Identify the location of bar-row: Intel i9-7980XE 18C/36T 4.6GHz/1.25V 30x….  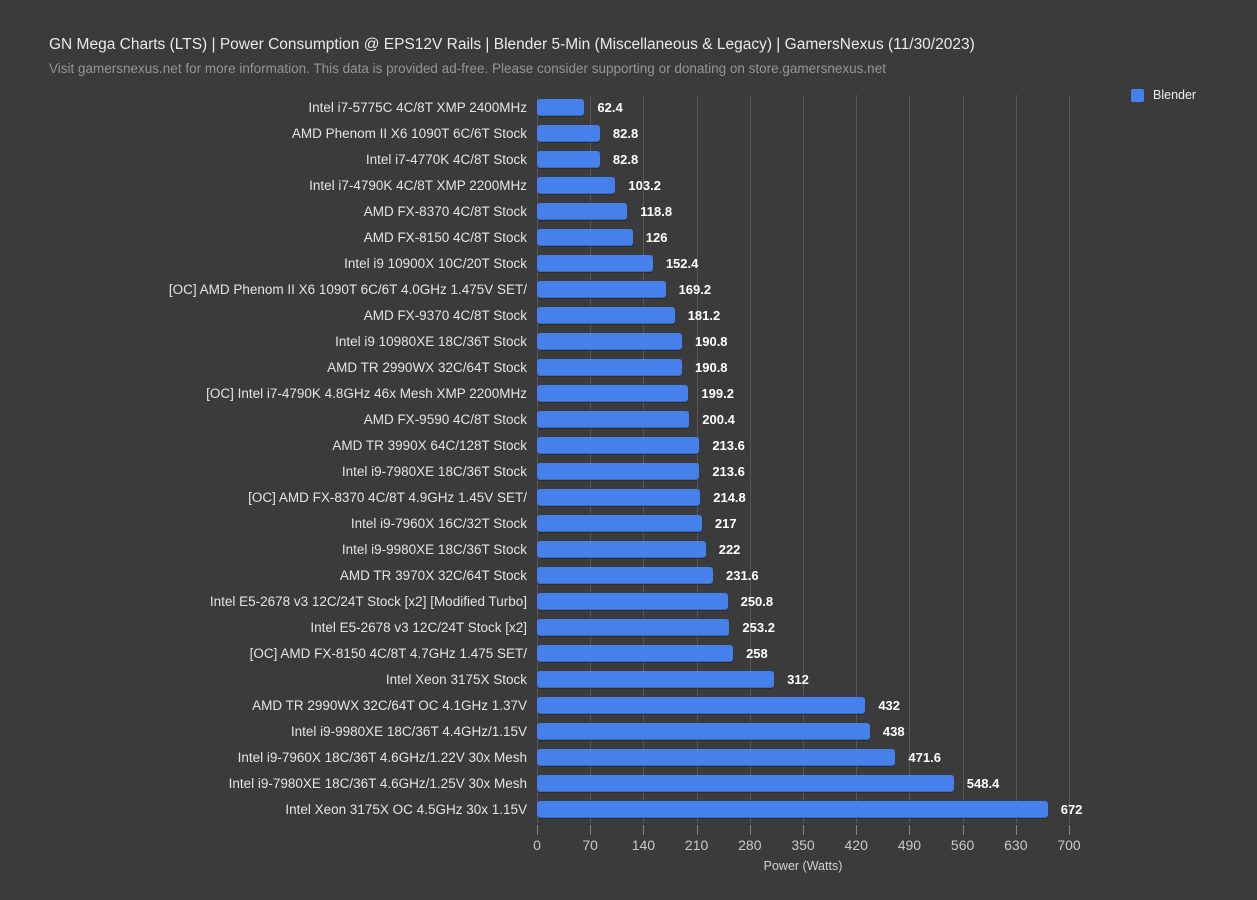
(628, 784).